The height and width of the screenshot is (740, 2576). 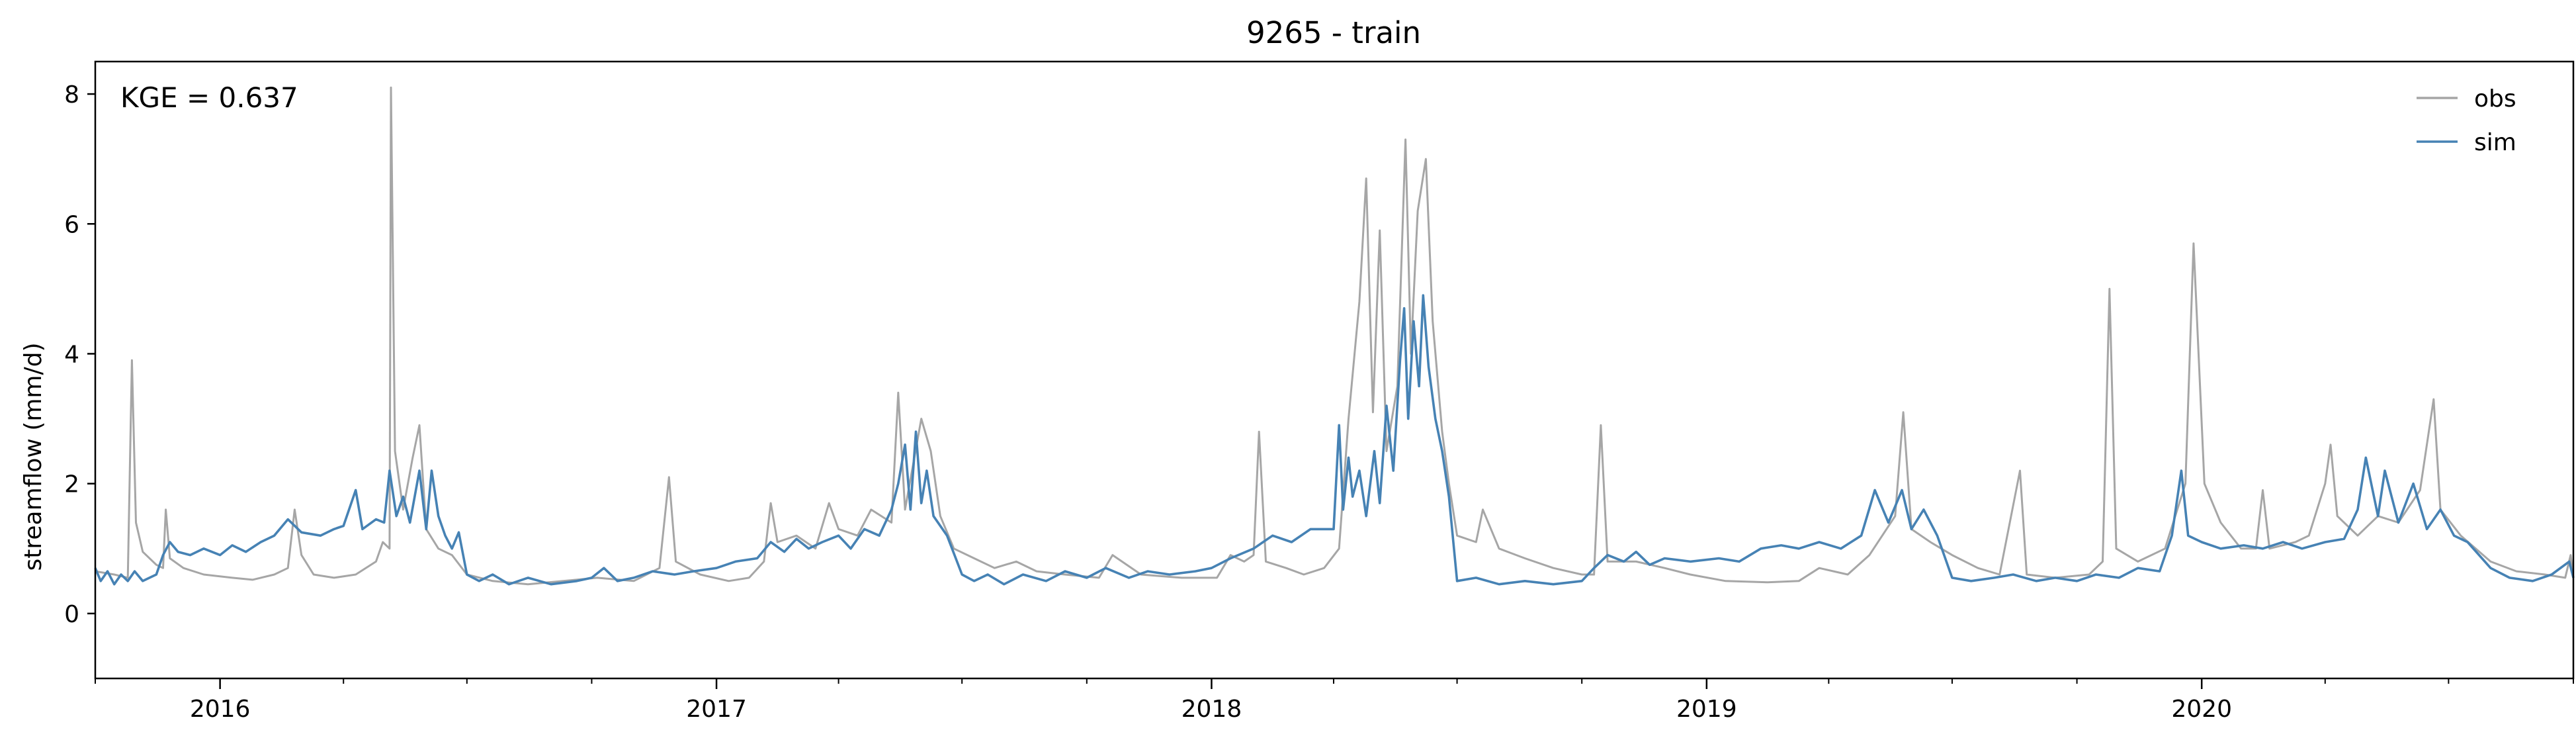 What do you see at coordinates (1706, 709) in the screenshot?
I see `x-tick-label: 2019` at bounding box center [1706, 709].